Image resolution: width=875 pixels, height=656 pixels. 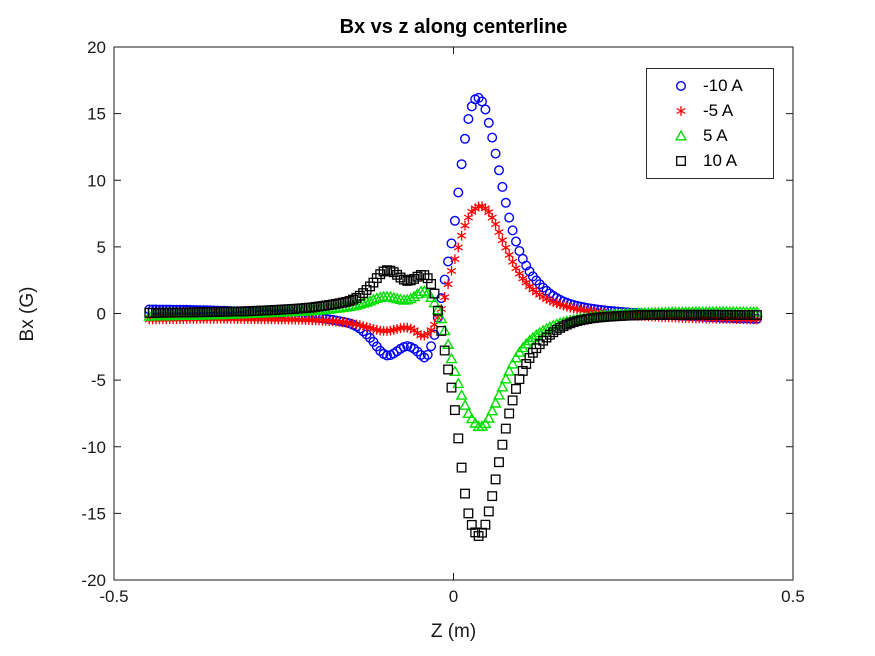 What do you see at coordinates (681, 111) in the screenshot?
I see `asterisk-marker-icon` at bounding box center [681, 111].